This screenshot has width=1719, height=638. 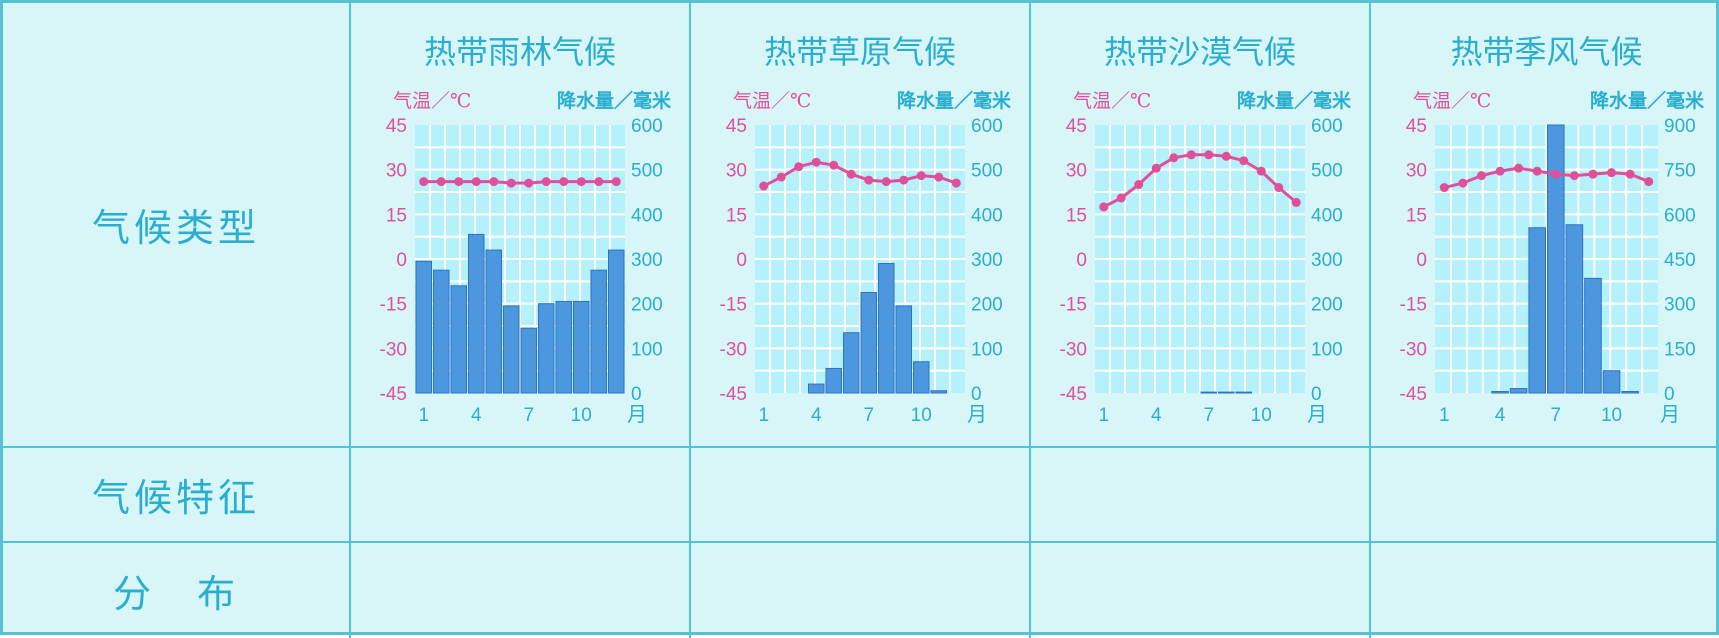 What do you see at coordinates (177, 225) in the screenshot?
I see `row-label-climate-type: 气候类型` at bounding box center [177, 225].